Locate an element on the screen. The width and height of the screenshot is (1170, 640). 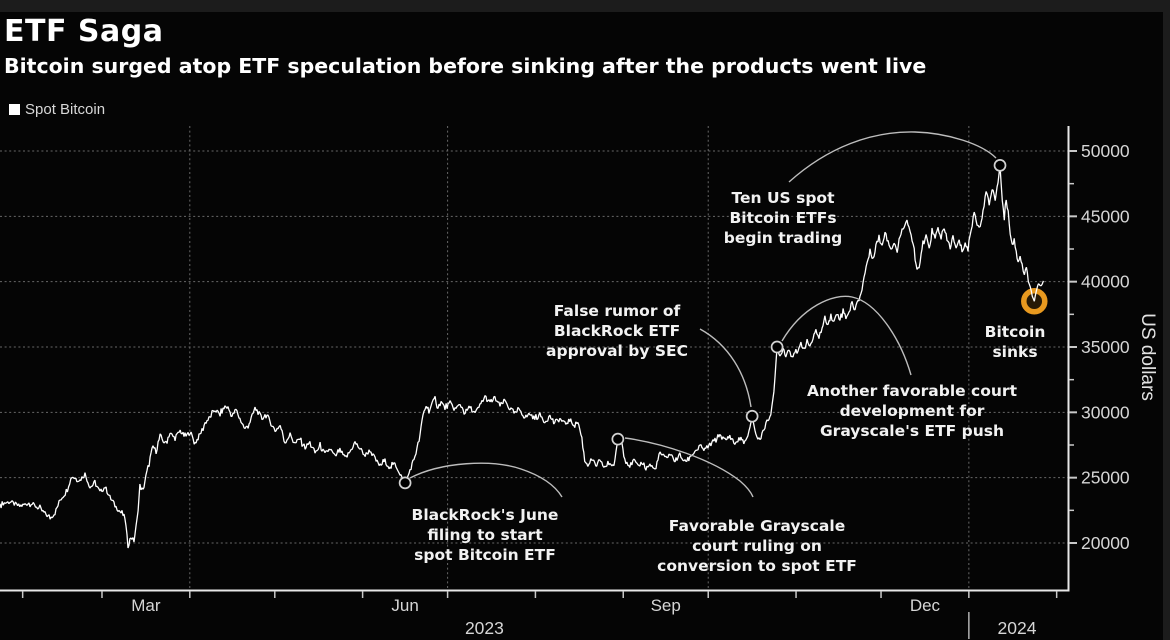
svg-text: Dec is located at coordinates (925, 605).